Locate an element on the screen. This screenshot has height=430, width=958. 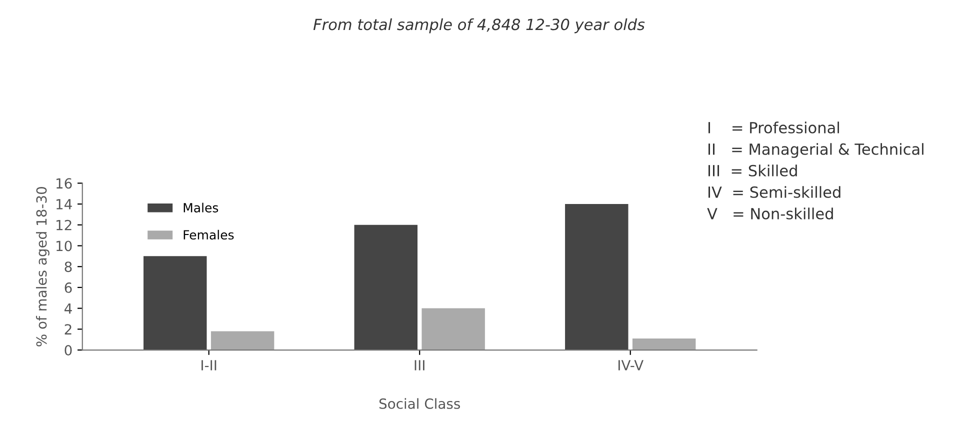
text: I = Professional is located at coordinates (773, 128).